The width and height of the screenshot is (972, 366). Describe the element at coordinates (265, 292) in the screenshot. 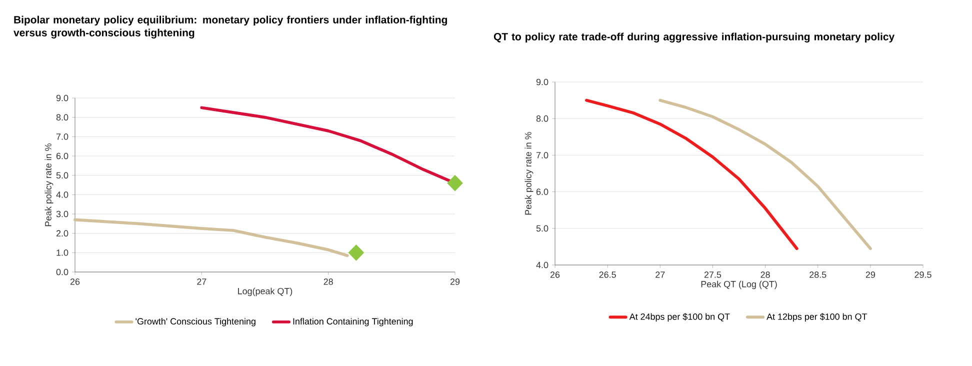

I see `x-axis-title: Log(peak QT)` at that location.